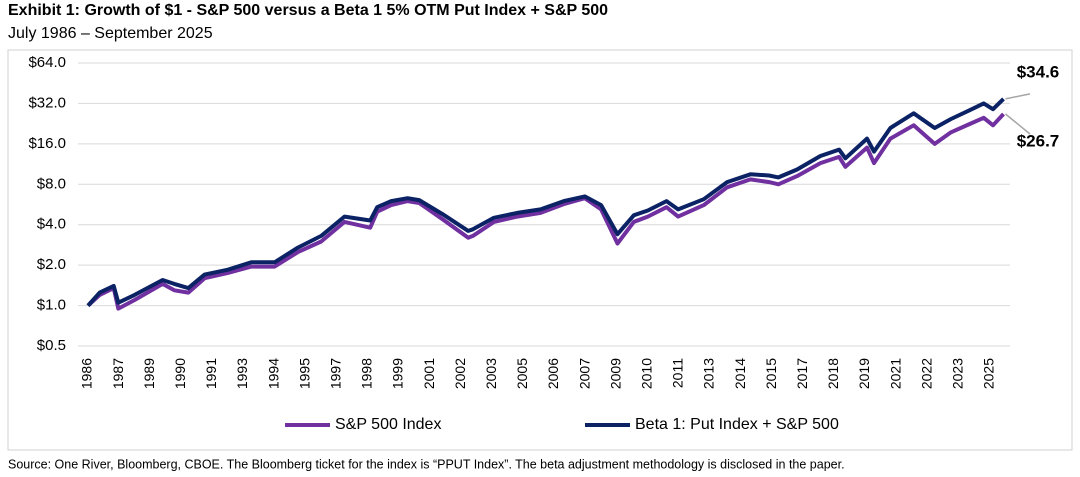 The image size is (1080, 477). Describe the element at coordinates (678, 373) in the screenshot. I see `x-tick-label: 2011` at that location.